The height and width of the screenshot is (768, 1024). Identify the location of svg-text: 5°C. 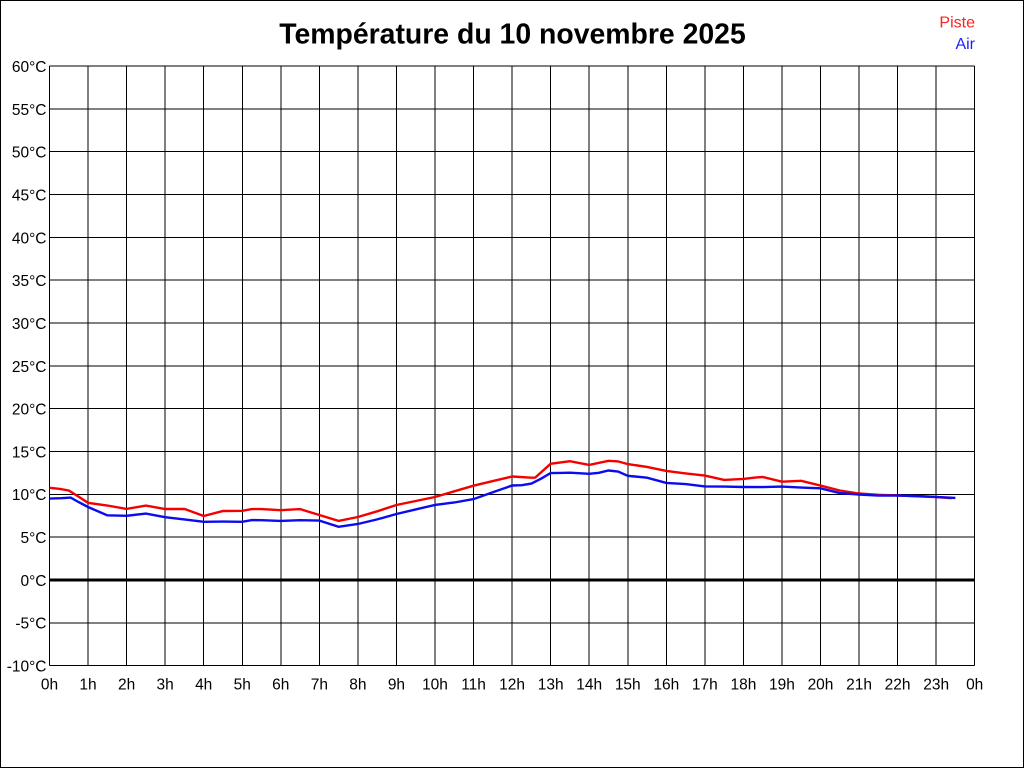
(33, 538).